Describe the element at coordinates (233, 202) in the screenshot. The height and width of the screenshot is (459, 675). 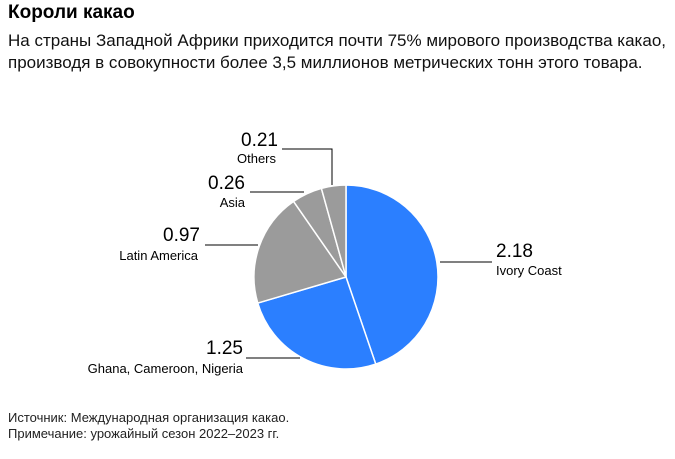
I see `slice-name-label: Asia` at that location.